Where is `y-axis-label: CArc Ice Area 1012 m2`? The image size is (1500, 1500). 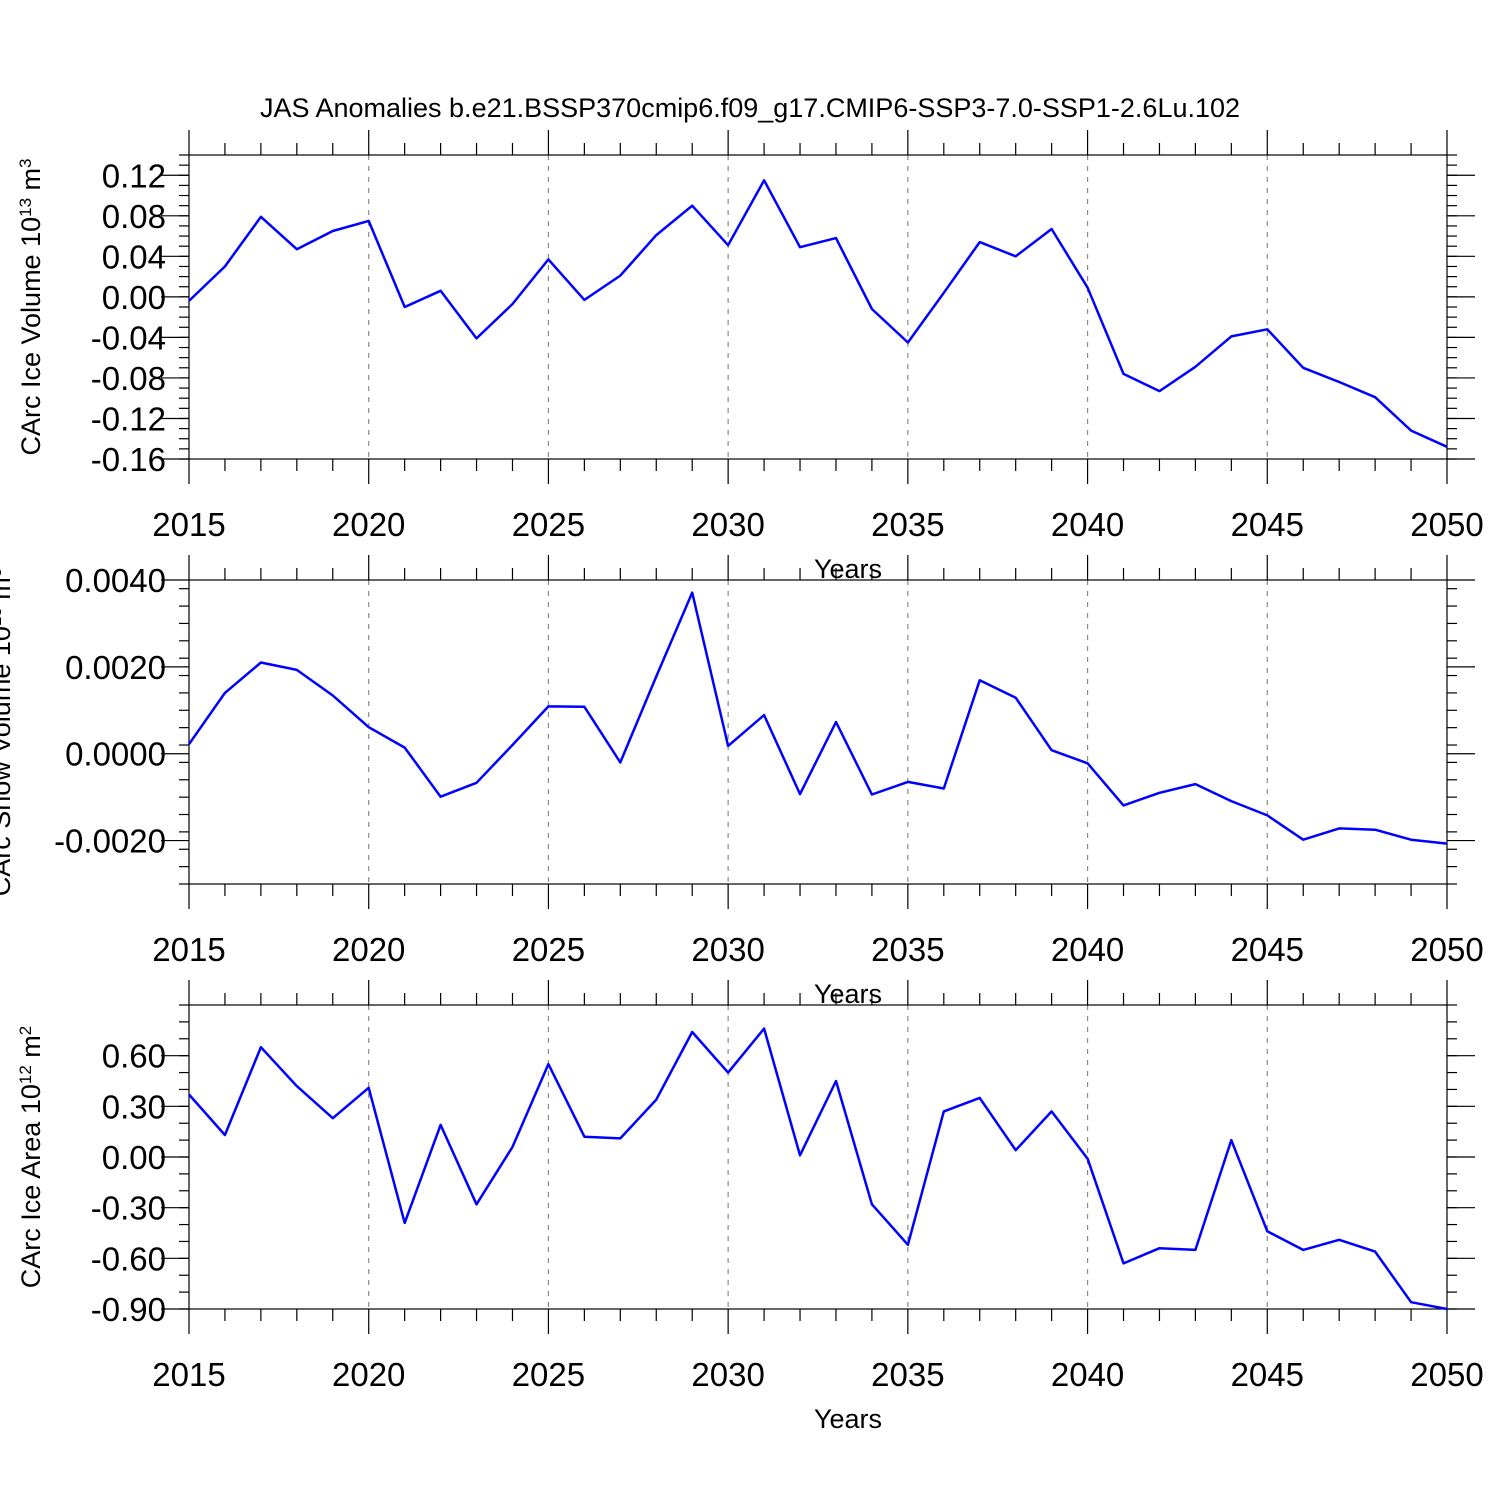
y-axis-label: CArc Ice Area 1012 m2 is located at coordinates (31, 1157).